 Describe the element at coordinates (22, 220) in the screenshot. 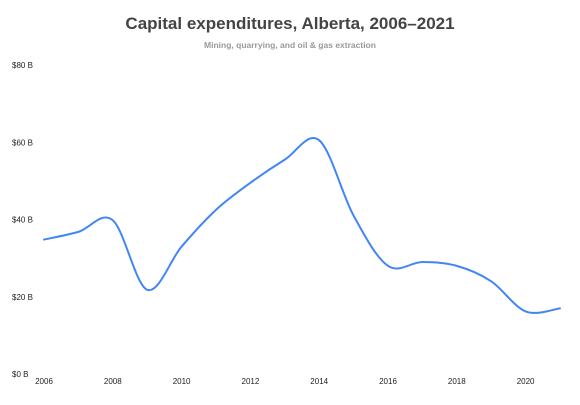

I see `y-tick-label: $40 B` at that location.